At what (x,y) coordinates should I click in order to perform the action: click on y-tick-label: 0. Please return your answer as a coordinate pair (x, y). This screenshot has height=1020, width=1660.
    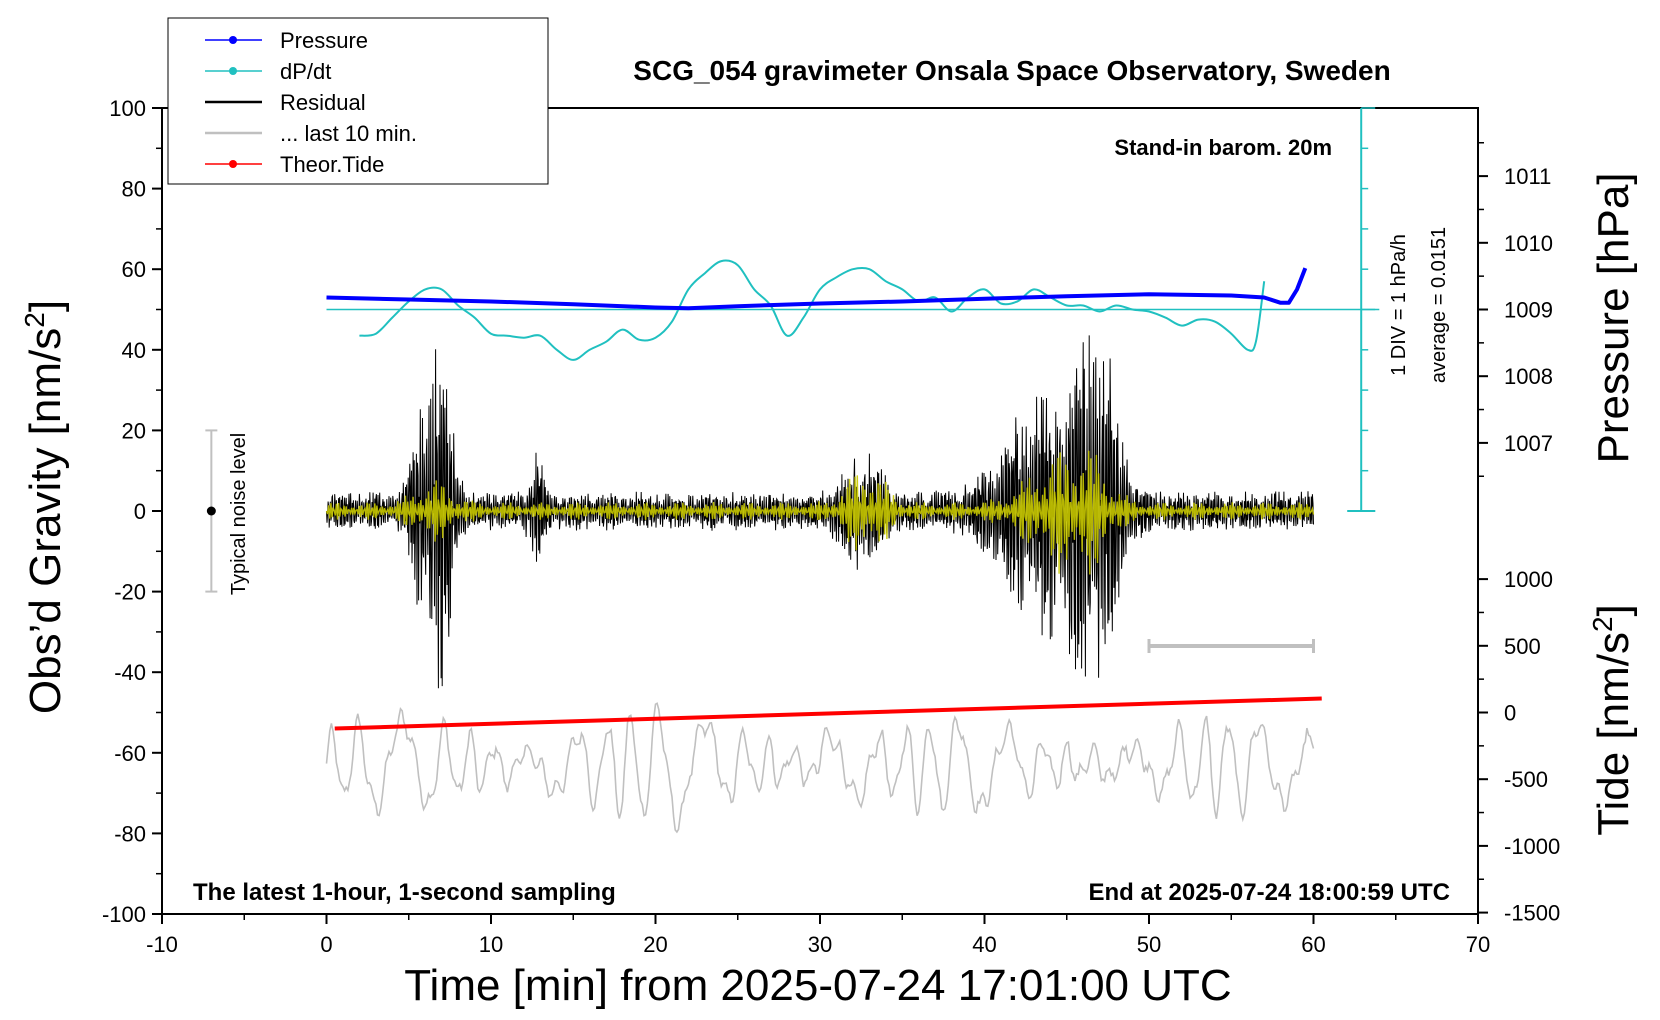
    Looking at the image, I should click on (140, 511).